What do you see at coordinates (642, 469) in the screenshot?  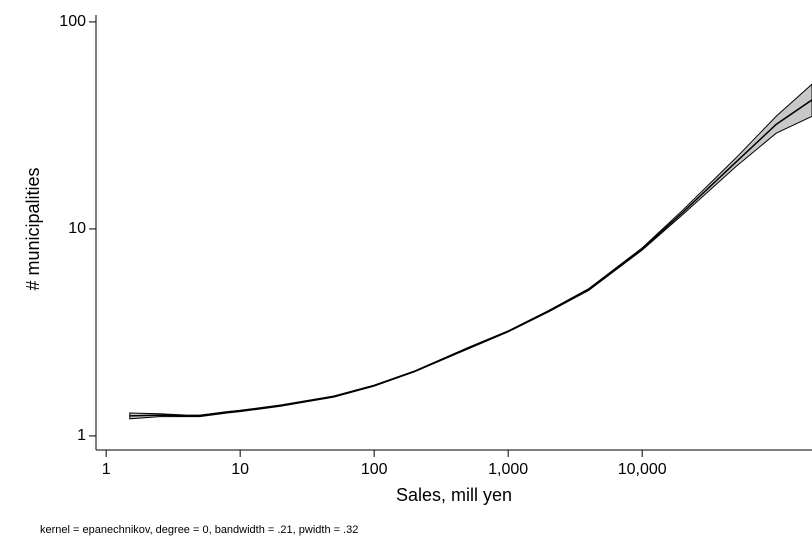 I see `x-tick-label: 10,000` at bounding box center [642, 469].